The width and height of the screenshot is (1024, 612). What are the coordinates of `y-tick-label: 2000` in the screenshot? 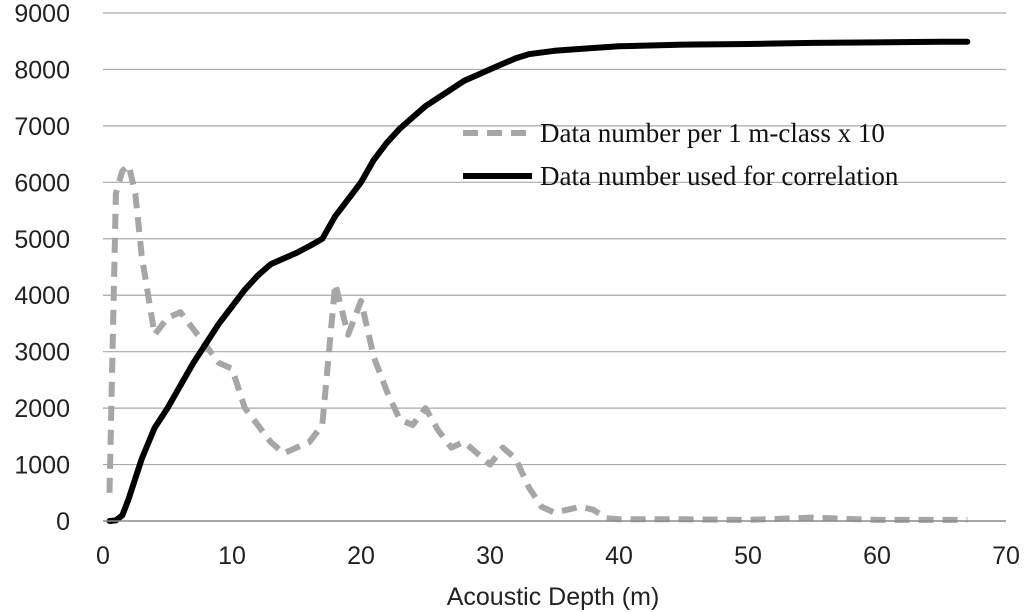 It's located at (42, 409).